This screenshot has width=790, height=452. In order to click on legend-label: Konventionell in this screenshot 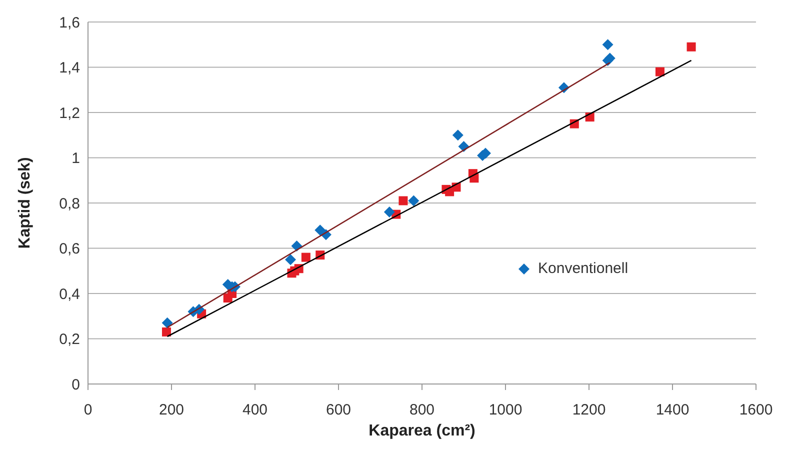, I will do `click(583, 268)`.